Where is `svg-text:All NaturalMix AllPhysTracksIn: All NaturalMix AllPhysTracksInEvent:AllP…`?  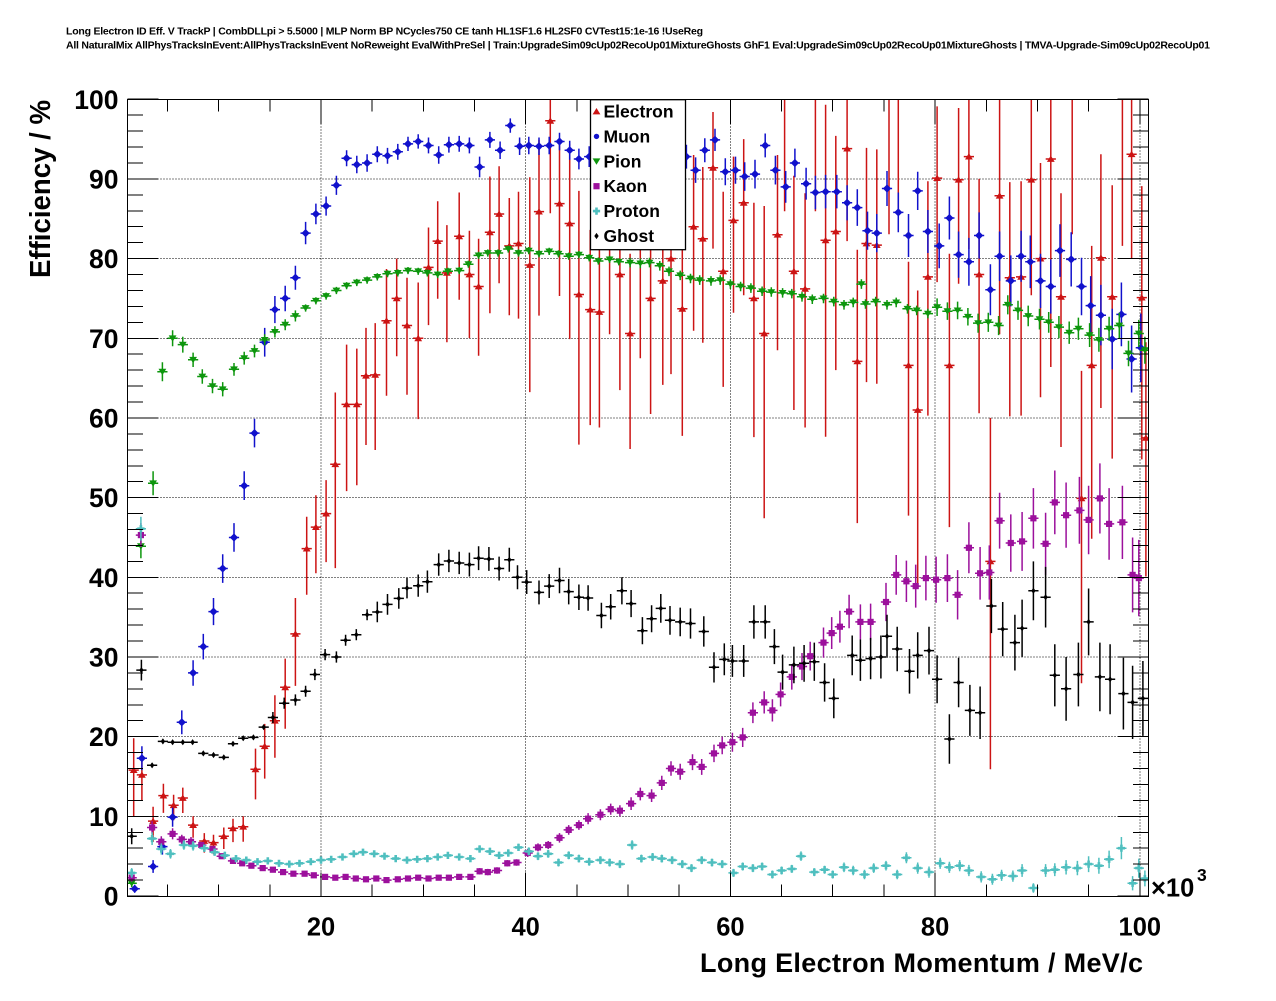
svg-text:All NaturalMix AllPhysTracksIn: All NaturalMix AllPhysTracksInEvent:AllP… is located at coordinates (638, 46).